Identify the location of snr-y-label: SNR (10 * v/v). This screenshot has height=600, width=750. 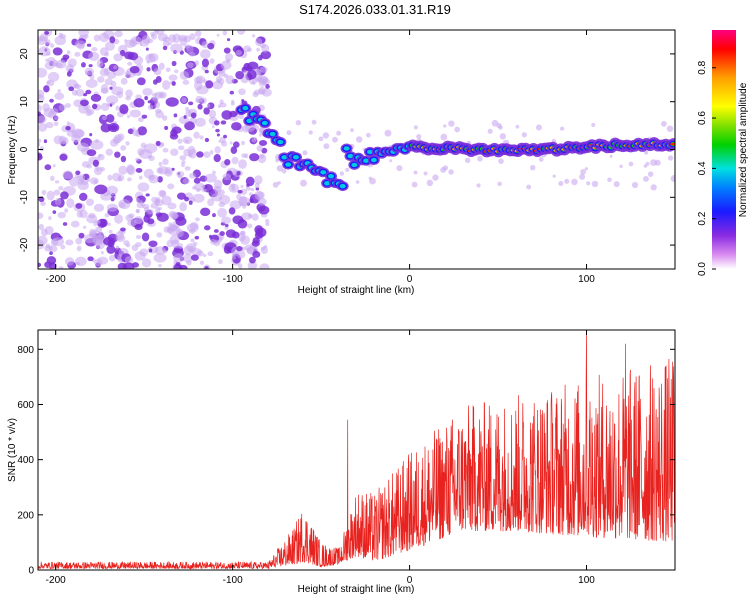
(12, 450).